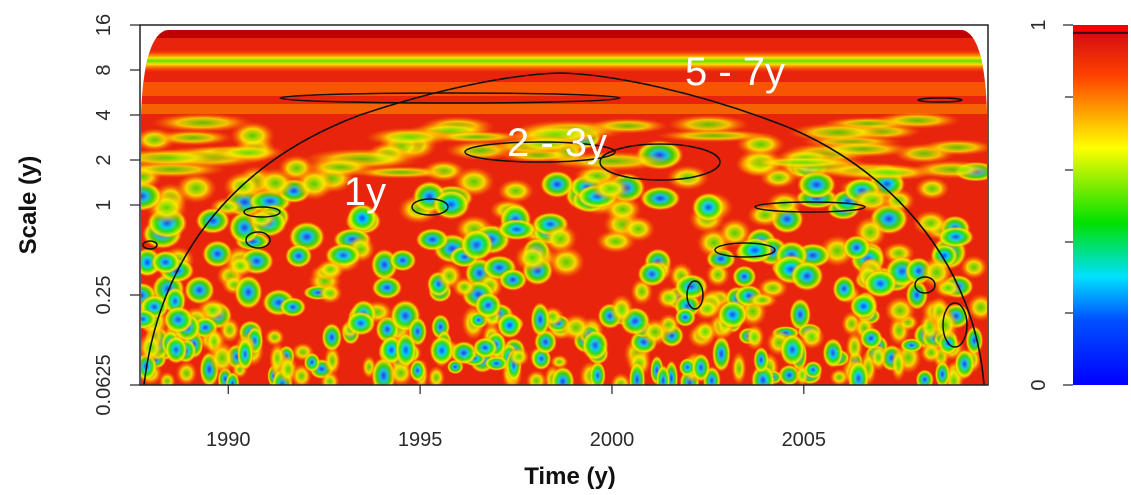 This screenshot has width=1131, height=495. Describe the element at coordinates (104, 204) in the screenshot. I see `y-tick-label: 1` at that location.